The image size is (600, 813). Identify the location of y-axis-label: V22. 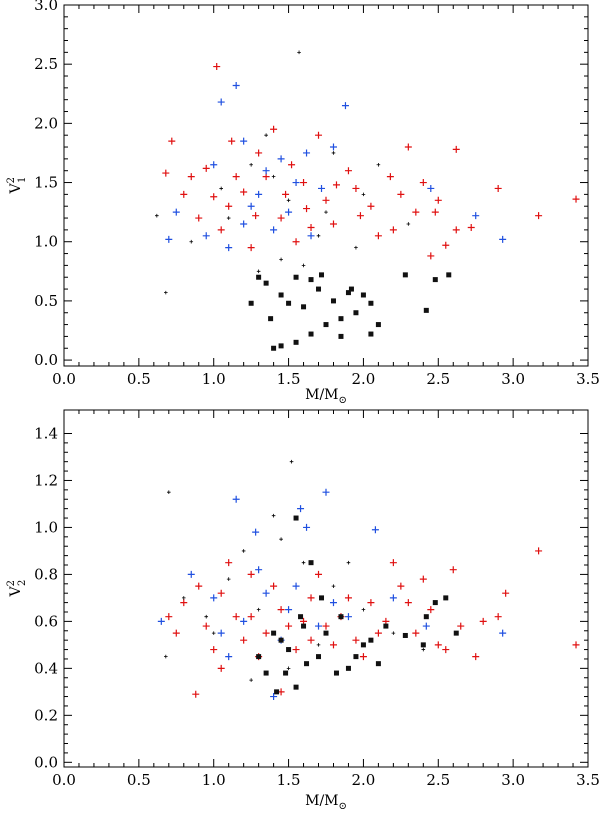
(17, 589).